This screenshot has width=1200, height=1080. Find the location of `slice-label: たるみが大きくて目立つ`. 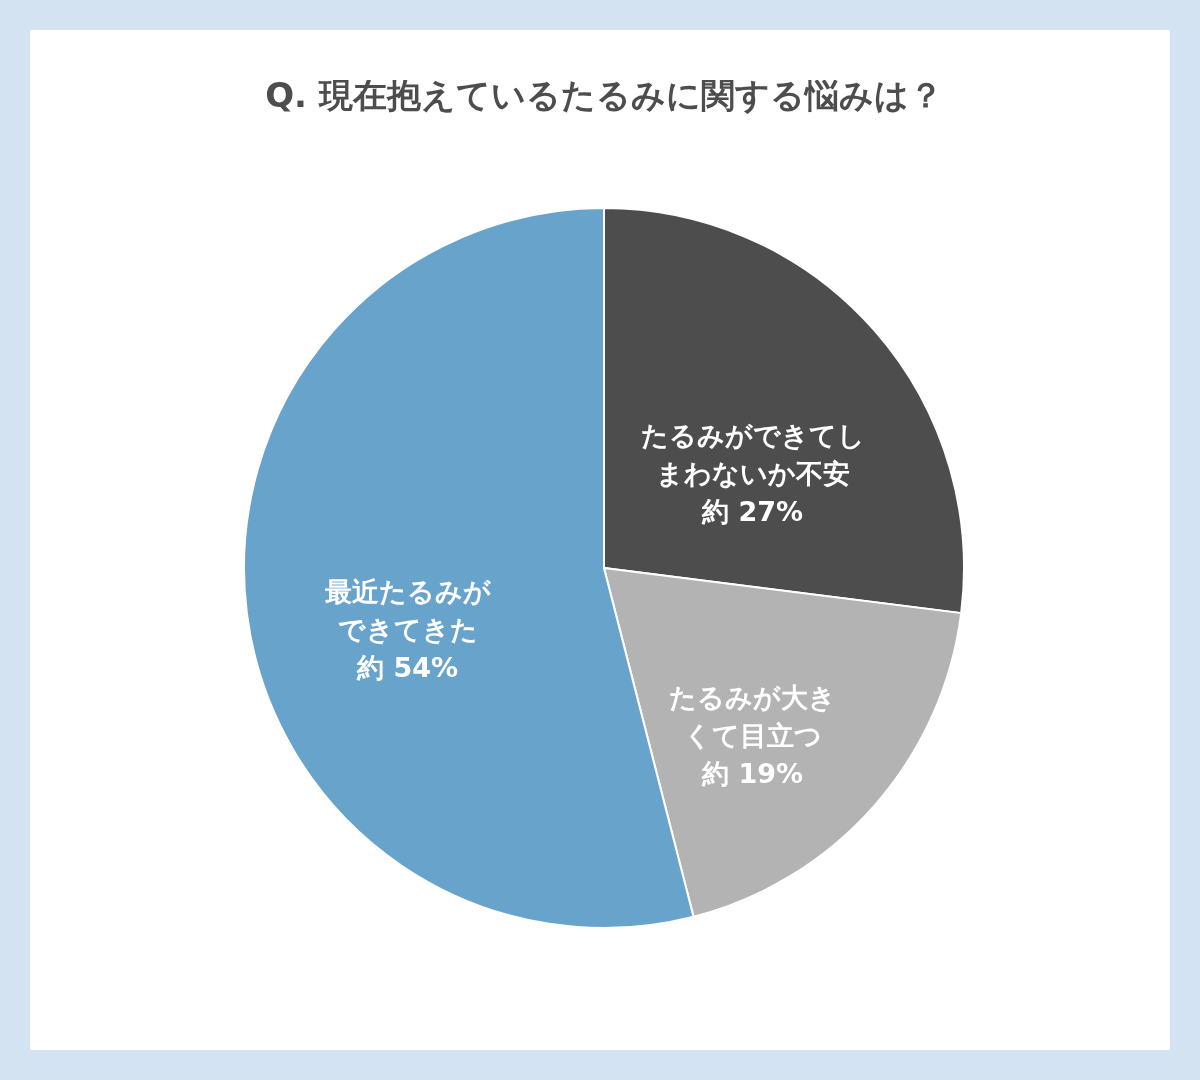

slice-label: たるみが大きくて目立つ is located at coordinates (753, 716).